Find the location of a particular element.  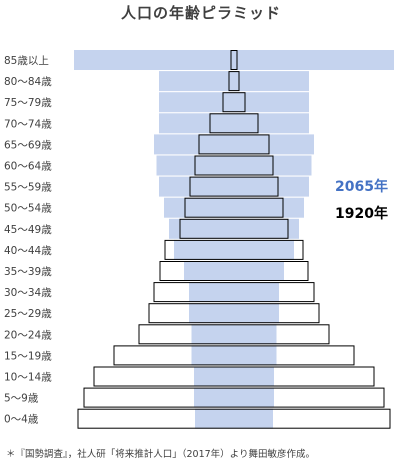

legend-2065: 2065年 is located at coordinates (361, 187).